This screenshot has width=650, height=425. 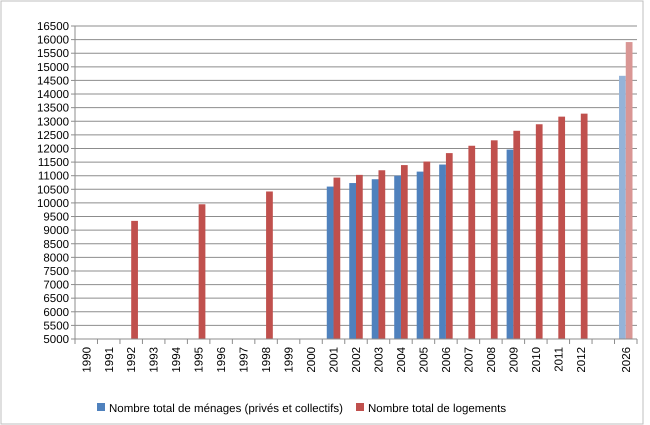 What do you see at coordinates (132, 360) in the screenshot?
I see `x-tick-label: 1992` at bounding box center [132, 360].